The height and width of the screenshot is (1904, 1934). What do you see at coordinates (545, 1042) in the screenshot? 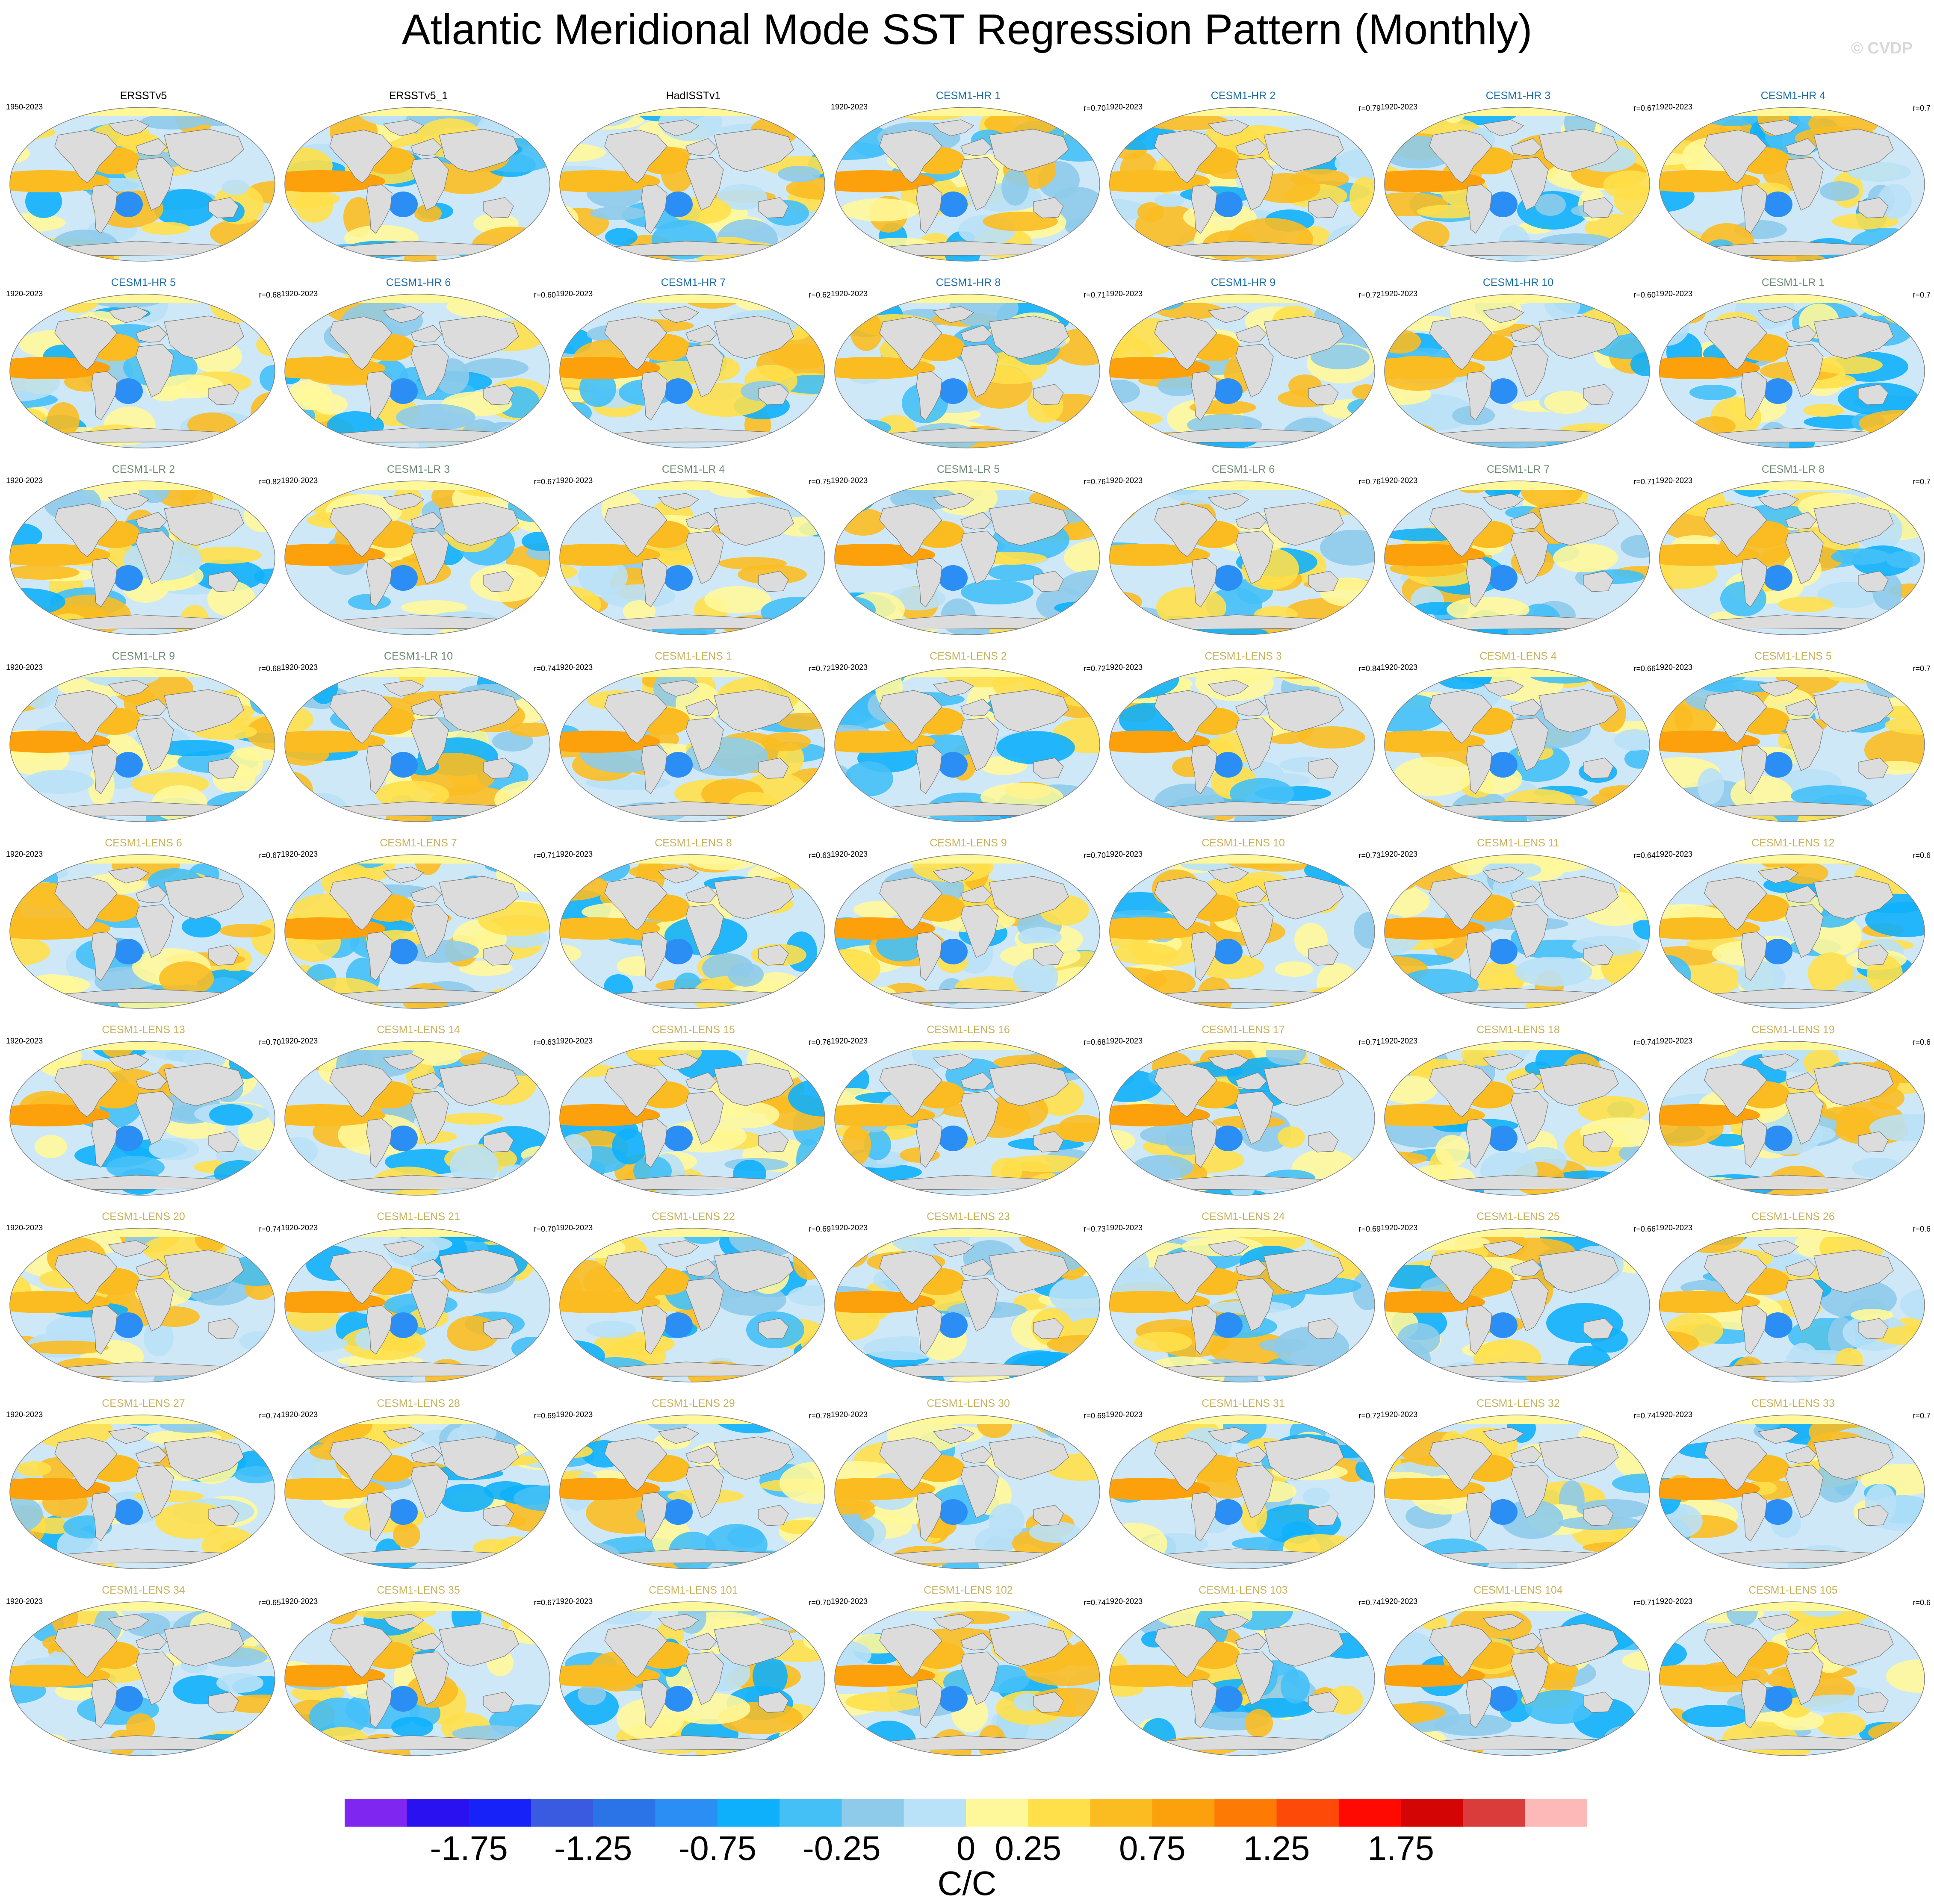
I see `panel-pattern-correlation: r=0.63` at bounding box center [545, 1042].